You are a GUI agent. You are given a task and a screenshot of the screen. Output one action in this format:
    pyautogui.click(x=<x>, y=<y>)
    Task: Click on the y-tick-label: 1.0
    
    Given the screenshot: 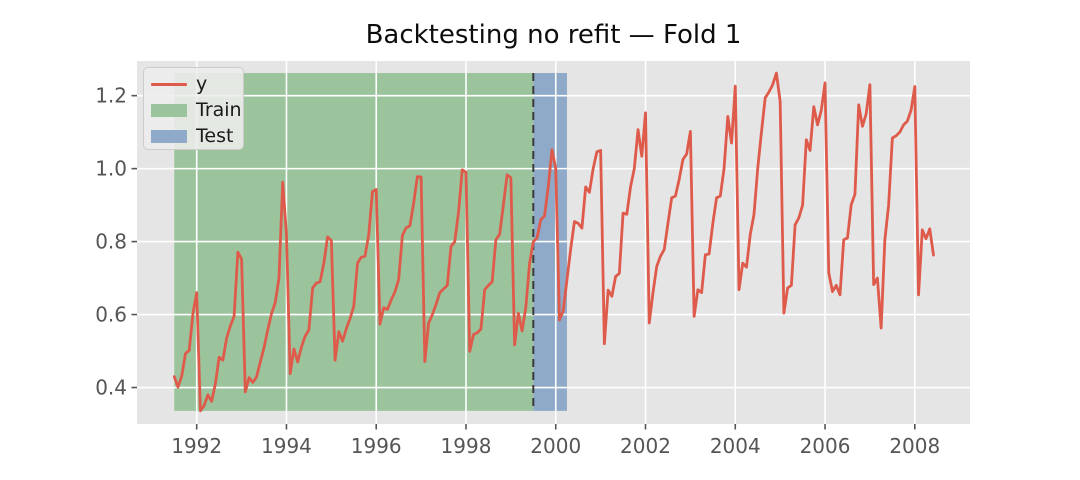 What is the action you would take?
    pyautogui.click(x=111, y=169)
    